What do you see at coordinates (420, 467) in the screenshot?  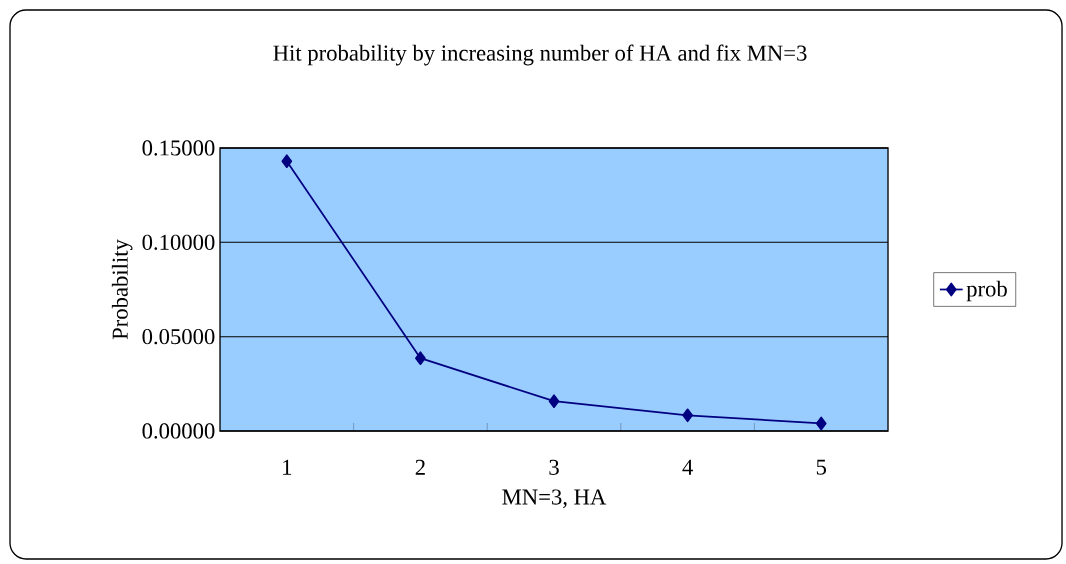 I see `x-tick-label: 2` at bounding box center [420, 467].